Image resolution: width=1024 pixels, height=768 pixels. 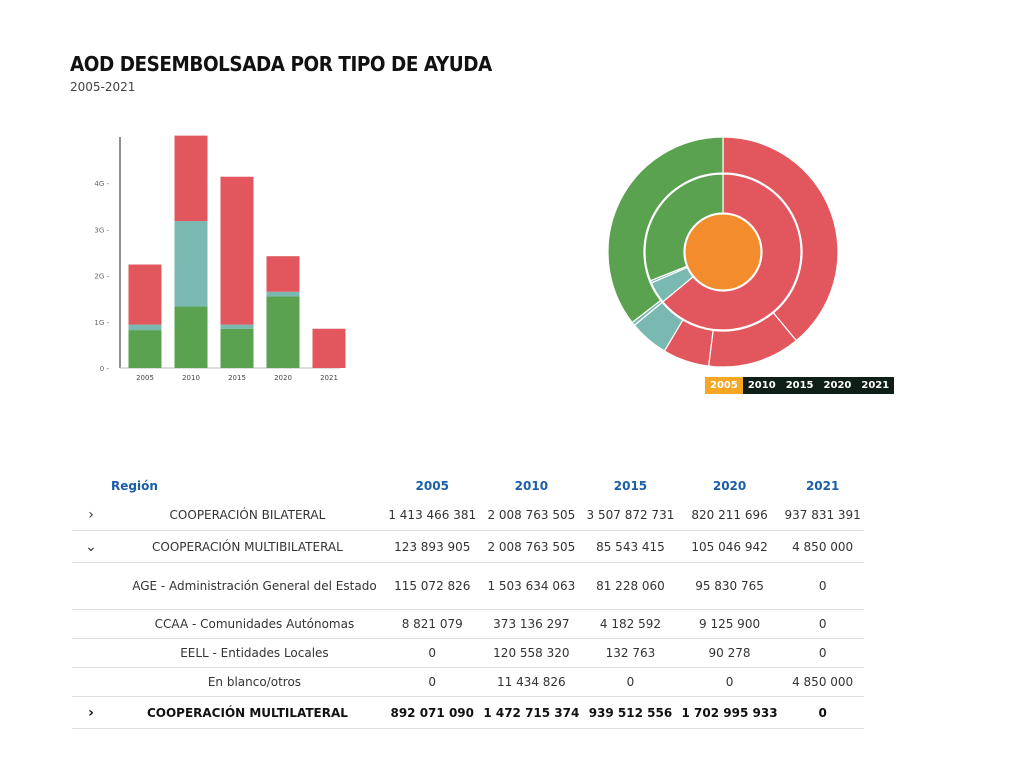 What do you see at coordinates (101, 277) in the screenshot?
I see `y-tick-label: 2G -` at bounding box center [101, 277].